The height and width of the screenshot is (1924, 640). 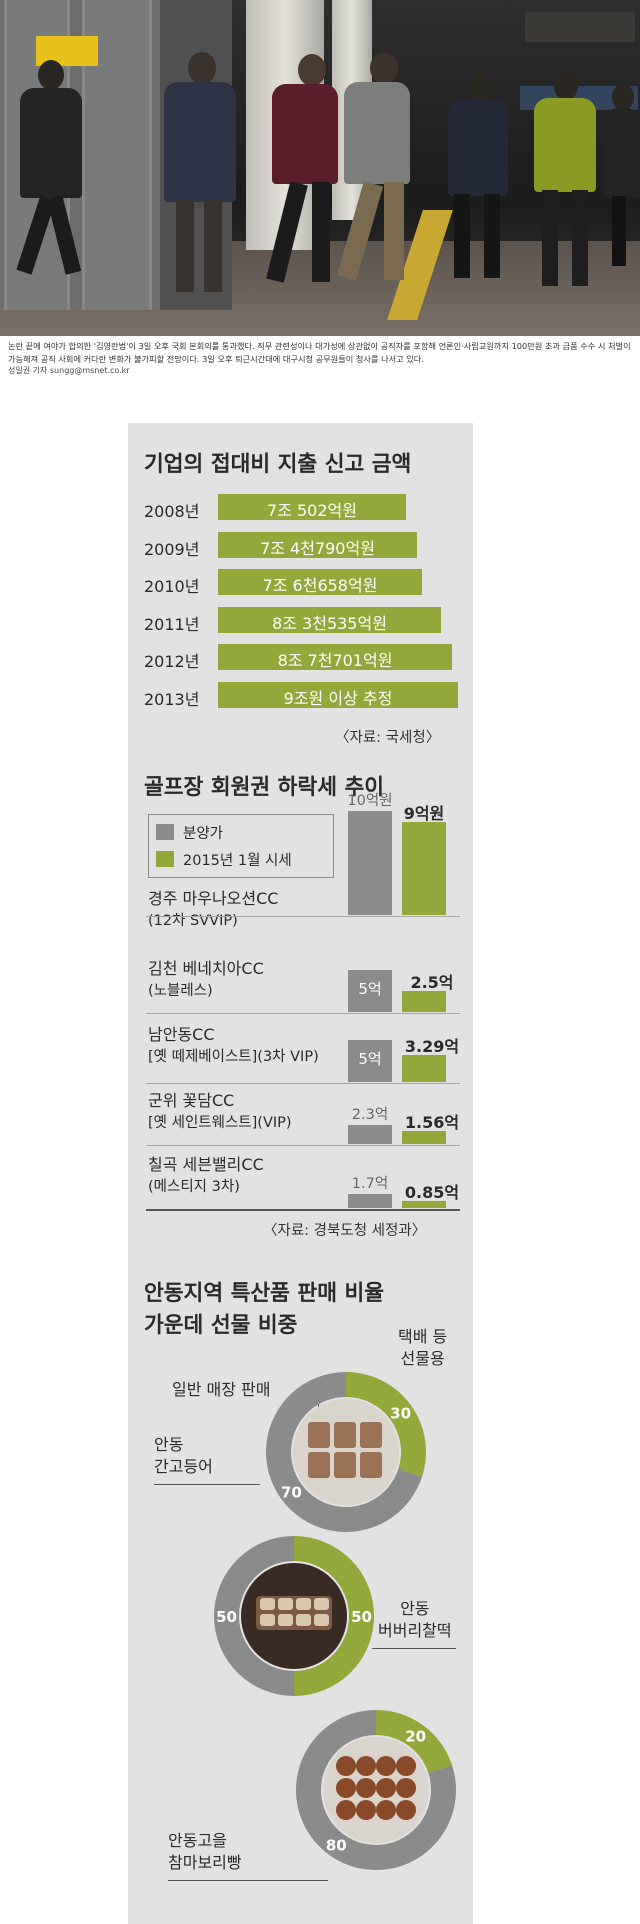 I want to click on store-slice-label: 일반 매장 판매, so click(x=221, y=1389).